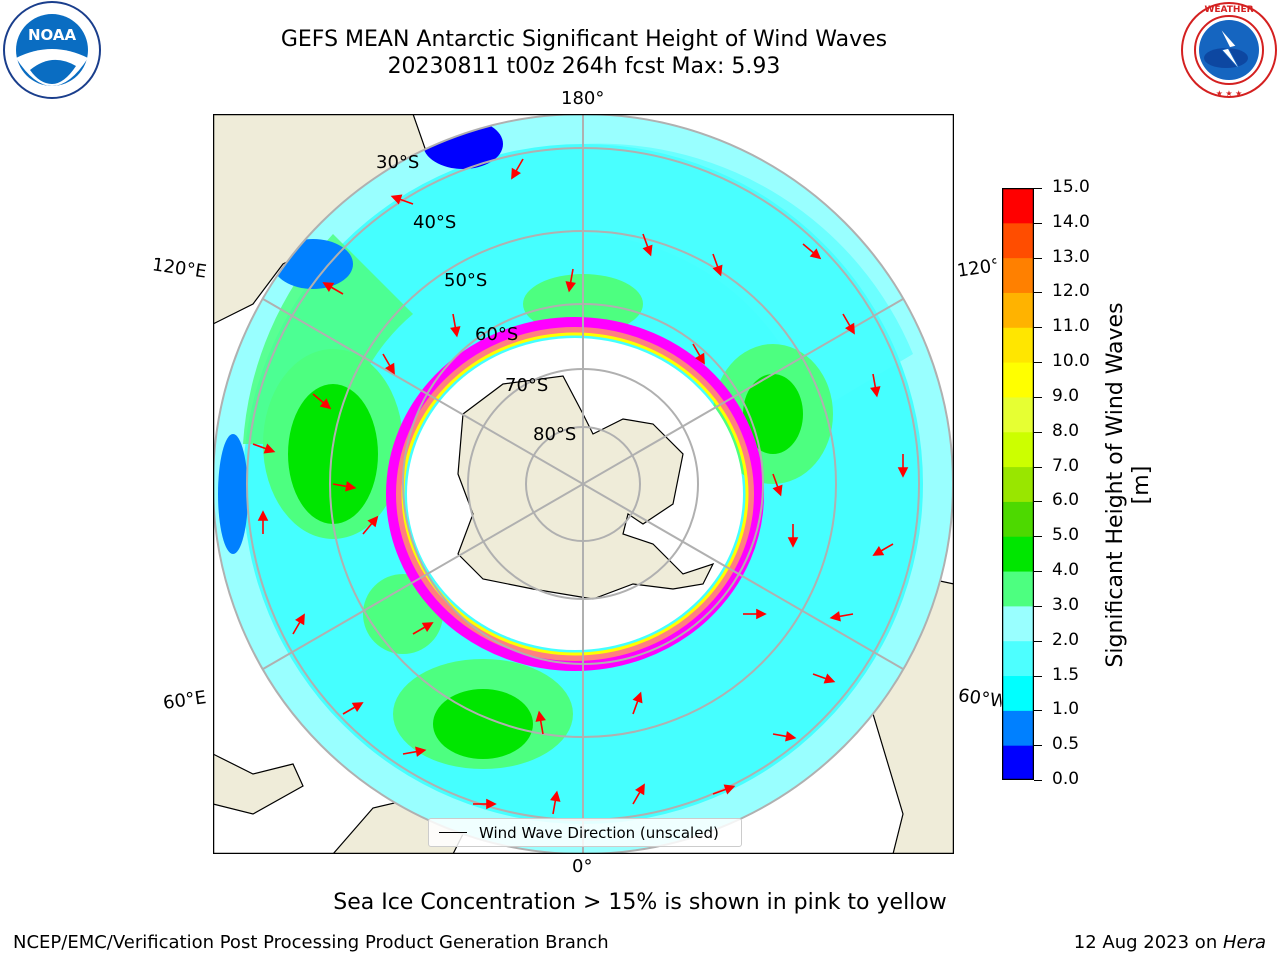  What do you see at coordinates (1066, 744) in the screenshot?
I see `colorbar-tick-label: 0.5` at bounding box center [1066, 744].